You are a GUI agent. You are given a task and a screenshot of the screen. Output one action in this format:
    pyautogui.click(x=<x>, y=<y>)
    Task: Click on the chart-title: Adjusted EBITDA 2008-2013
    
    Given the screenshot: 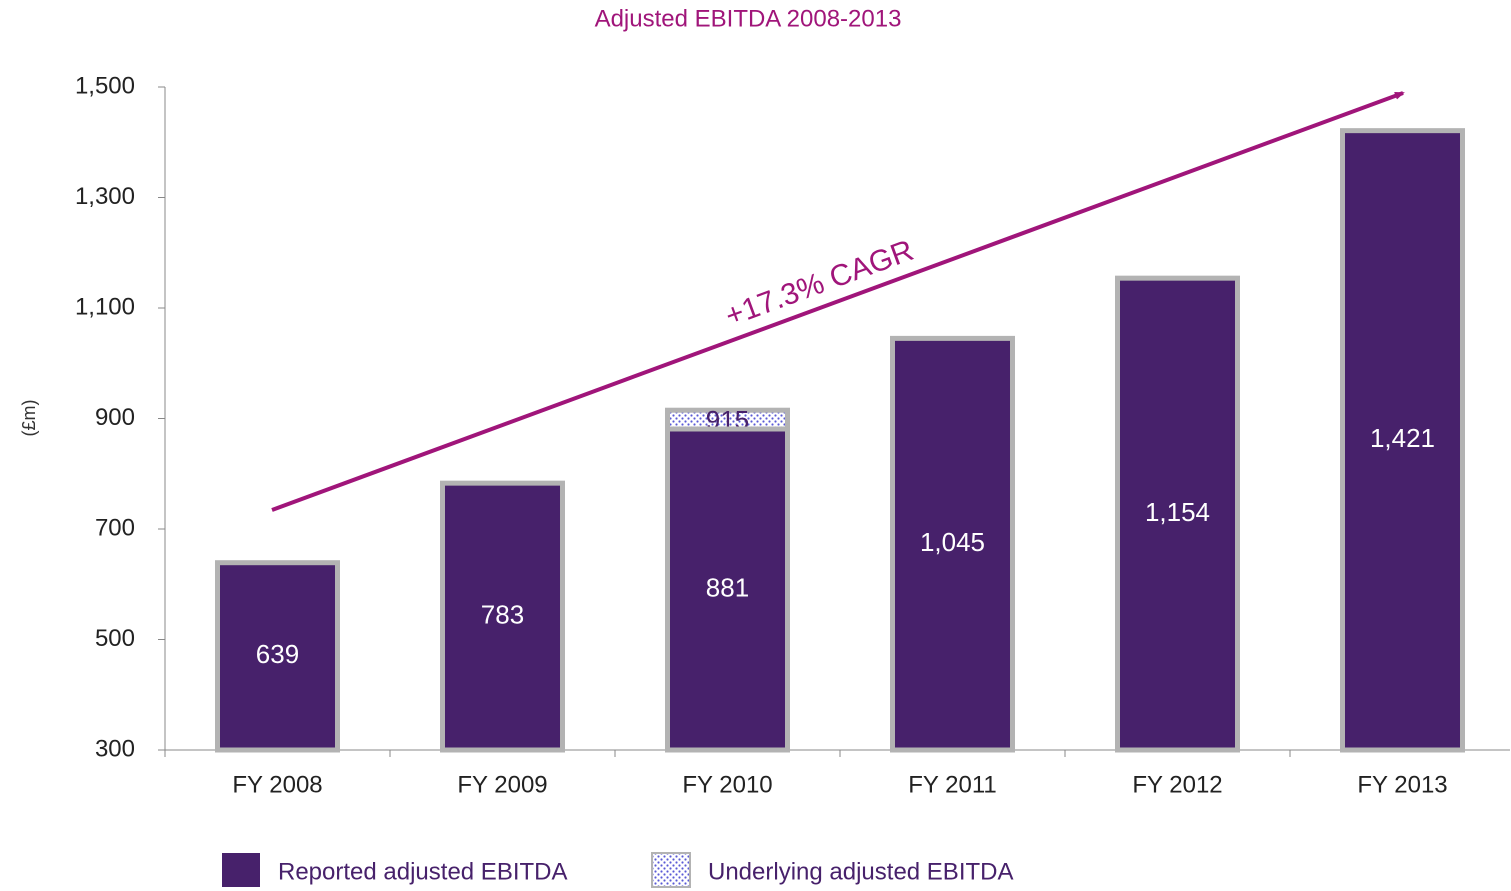 What is the action you would take?
    pyautogui.click(x=748, y=18)
    